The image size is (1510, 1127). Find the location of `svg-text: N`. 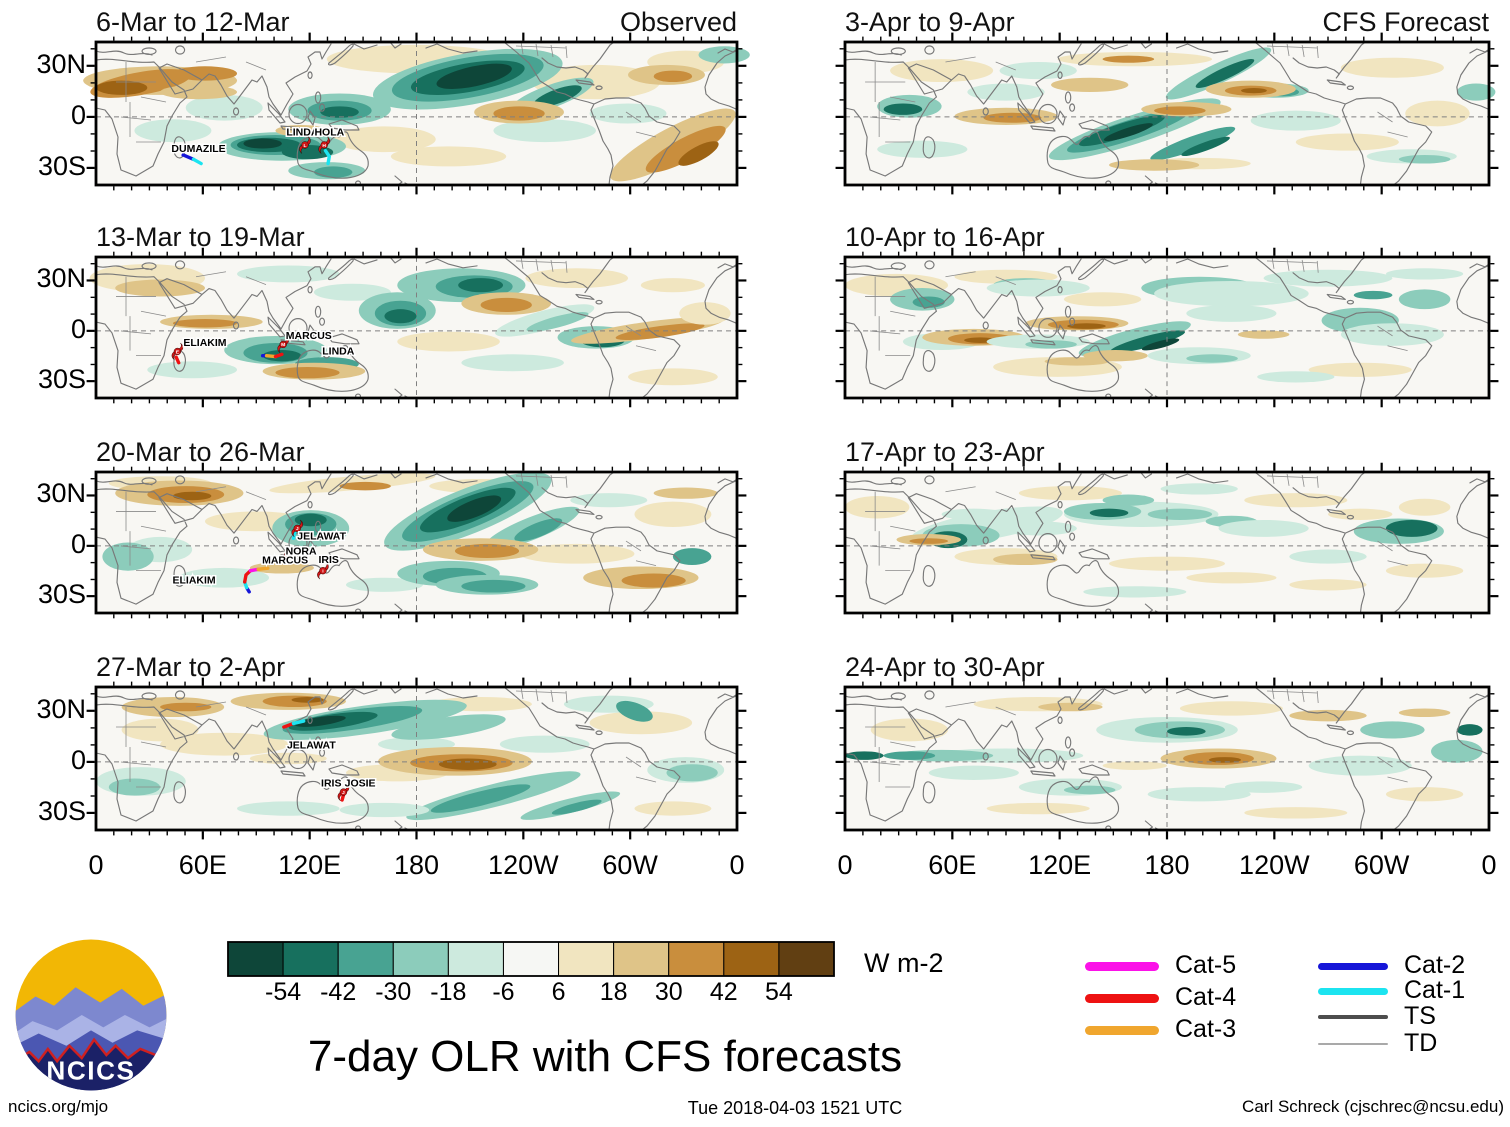

svg-text: N is located at coordinates (288, 556).